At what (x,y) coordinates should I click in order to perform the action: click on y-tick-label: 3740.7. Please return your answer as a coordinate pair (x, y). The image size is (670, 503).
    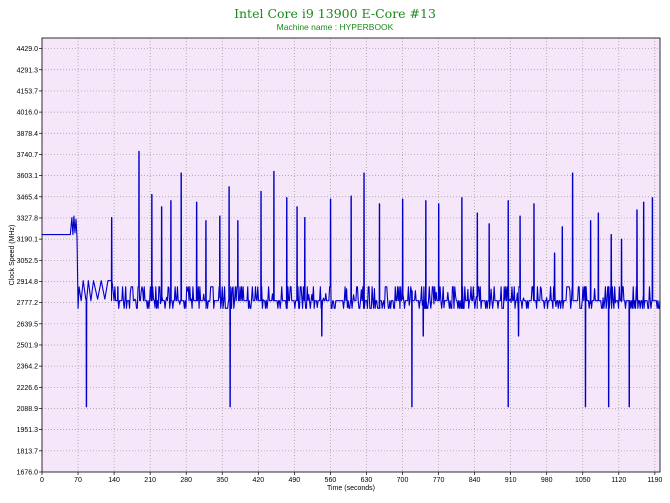
    Looking at the image, I should click on (28, 155).